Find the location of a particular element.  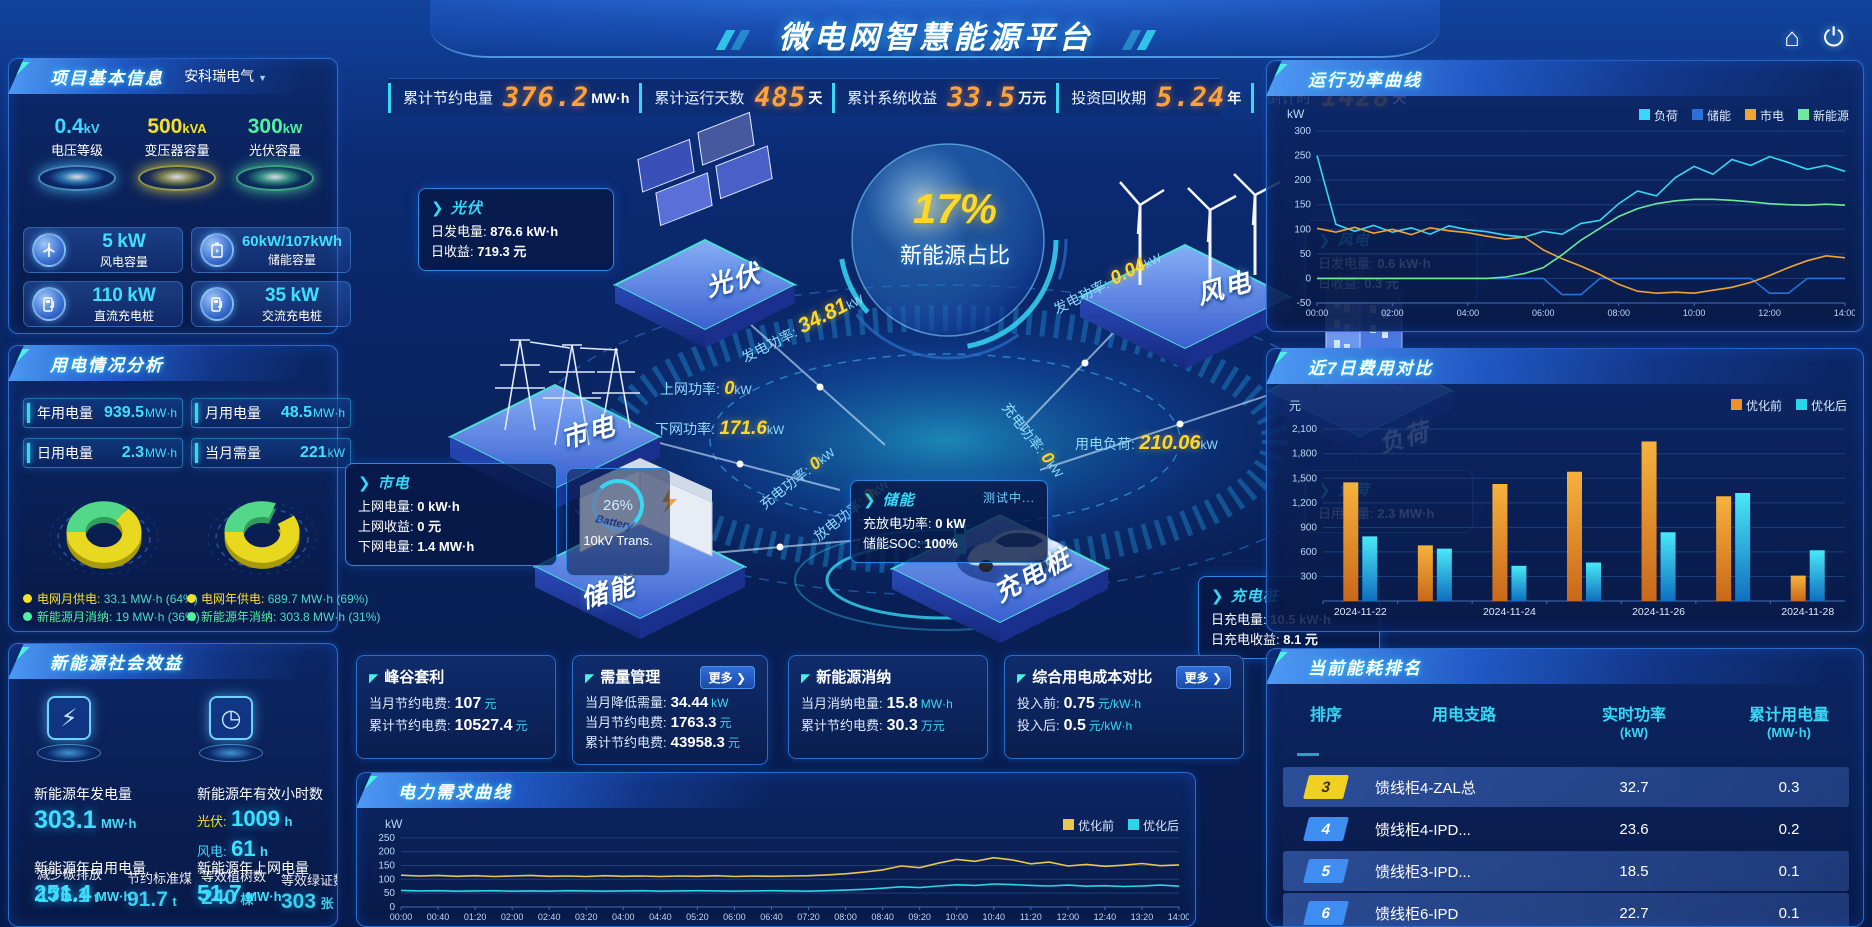

stat-unit: MW·h is located at coordinates (161, 413).